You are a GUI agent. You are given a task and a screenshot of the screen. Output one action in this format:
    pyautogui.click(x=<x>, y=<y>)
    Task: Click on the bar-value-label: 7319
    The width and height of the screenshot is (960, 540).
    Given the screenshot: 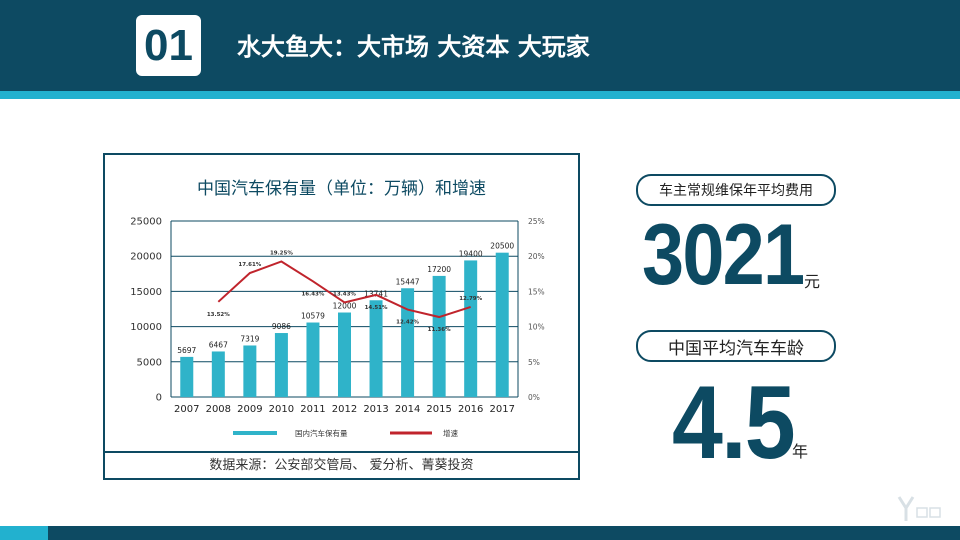 What is the action you would take?
    pyautogui.click(x=249, y=338)
    